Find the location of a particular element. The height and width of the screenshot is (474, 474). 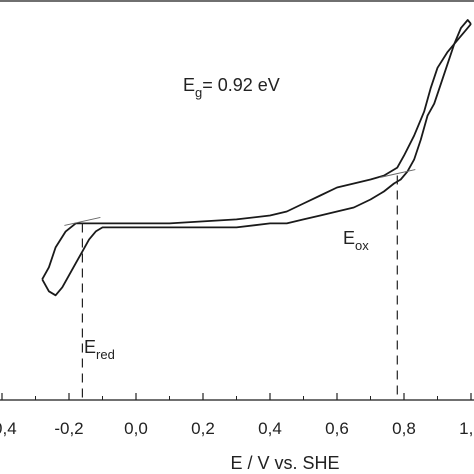

x-axis-ticks: -0,4 -0,2 0,0 0,2 0,4 0,6 0,8 1,0 is located at coordinates (237, 415).